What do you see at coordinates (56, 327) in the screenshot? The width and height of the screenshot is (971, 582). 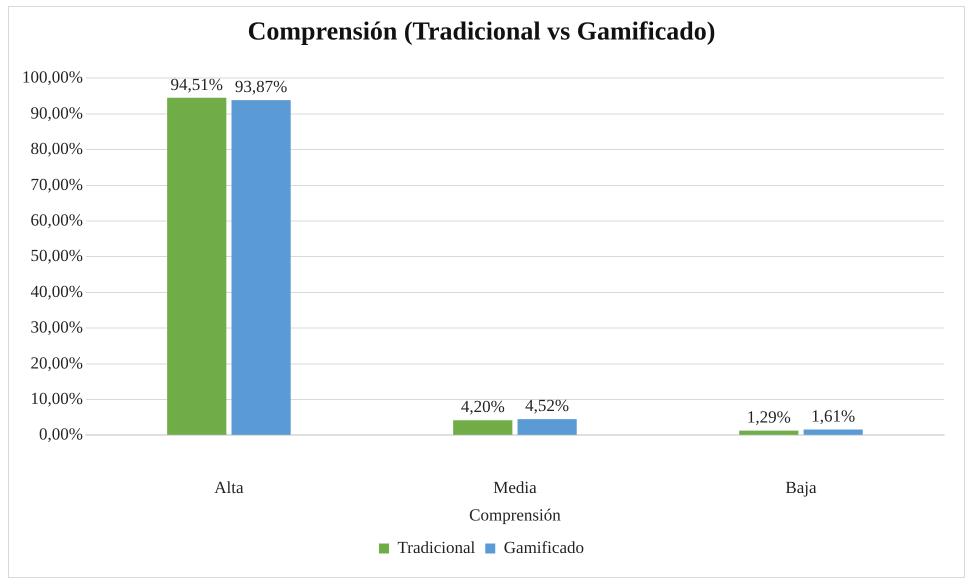 I see `y-tick-label: 30,00%` at bounding box center [56, 327].